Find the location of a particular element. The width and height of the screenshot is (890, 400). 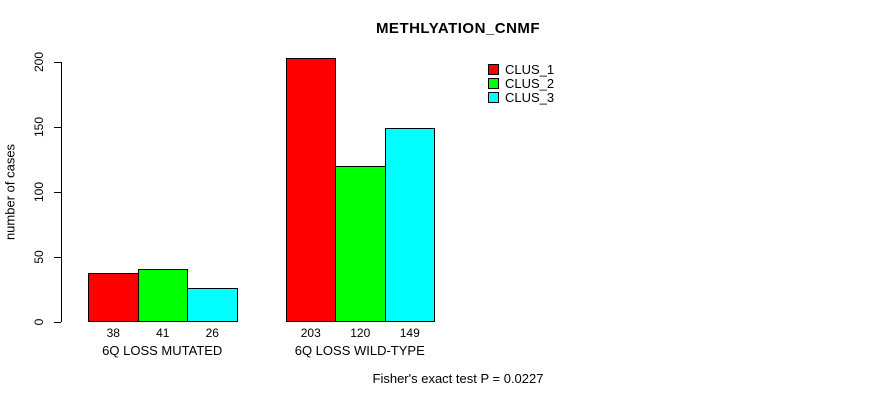

legend-item: CLUS_3 is located at coordinates (521, 97).